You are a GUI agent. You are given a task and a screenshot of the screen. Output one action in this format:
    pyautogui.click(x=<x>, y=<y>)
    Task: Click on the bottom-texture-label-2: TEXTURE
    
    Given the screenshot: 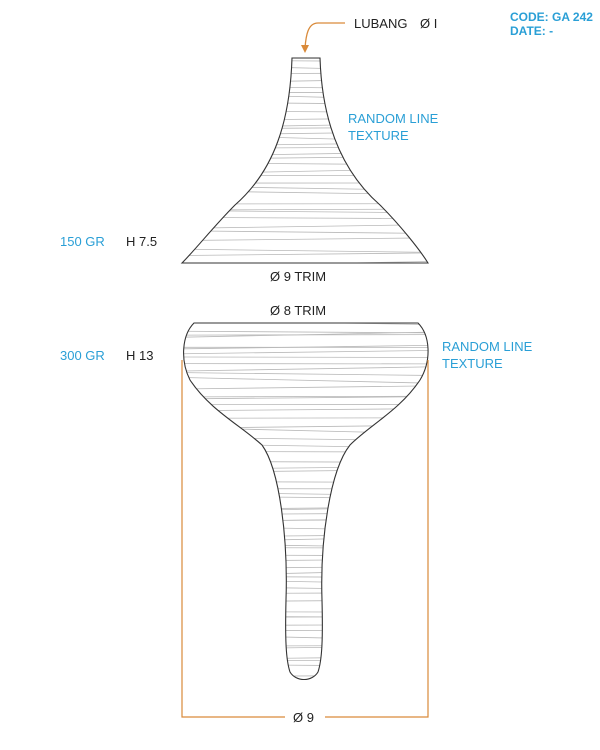 What is the action you would take?
    pyautogui.click(x=472, y=363)
    